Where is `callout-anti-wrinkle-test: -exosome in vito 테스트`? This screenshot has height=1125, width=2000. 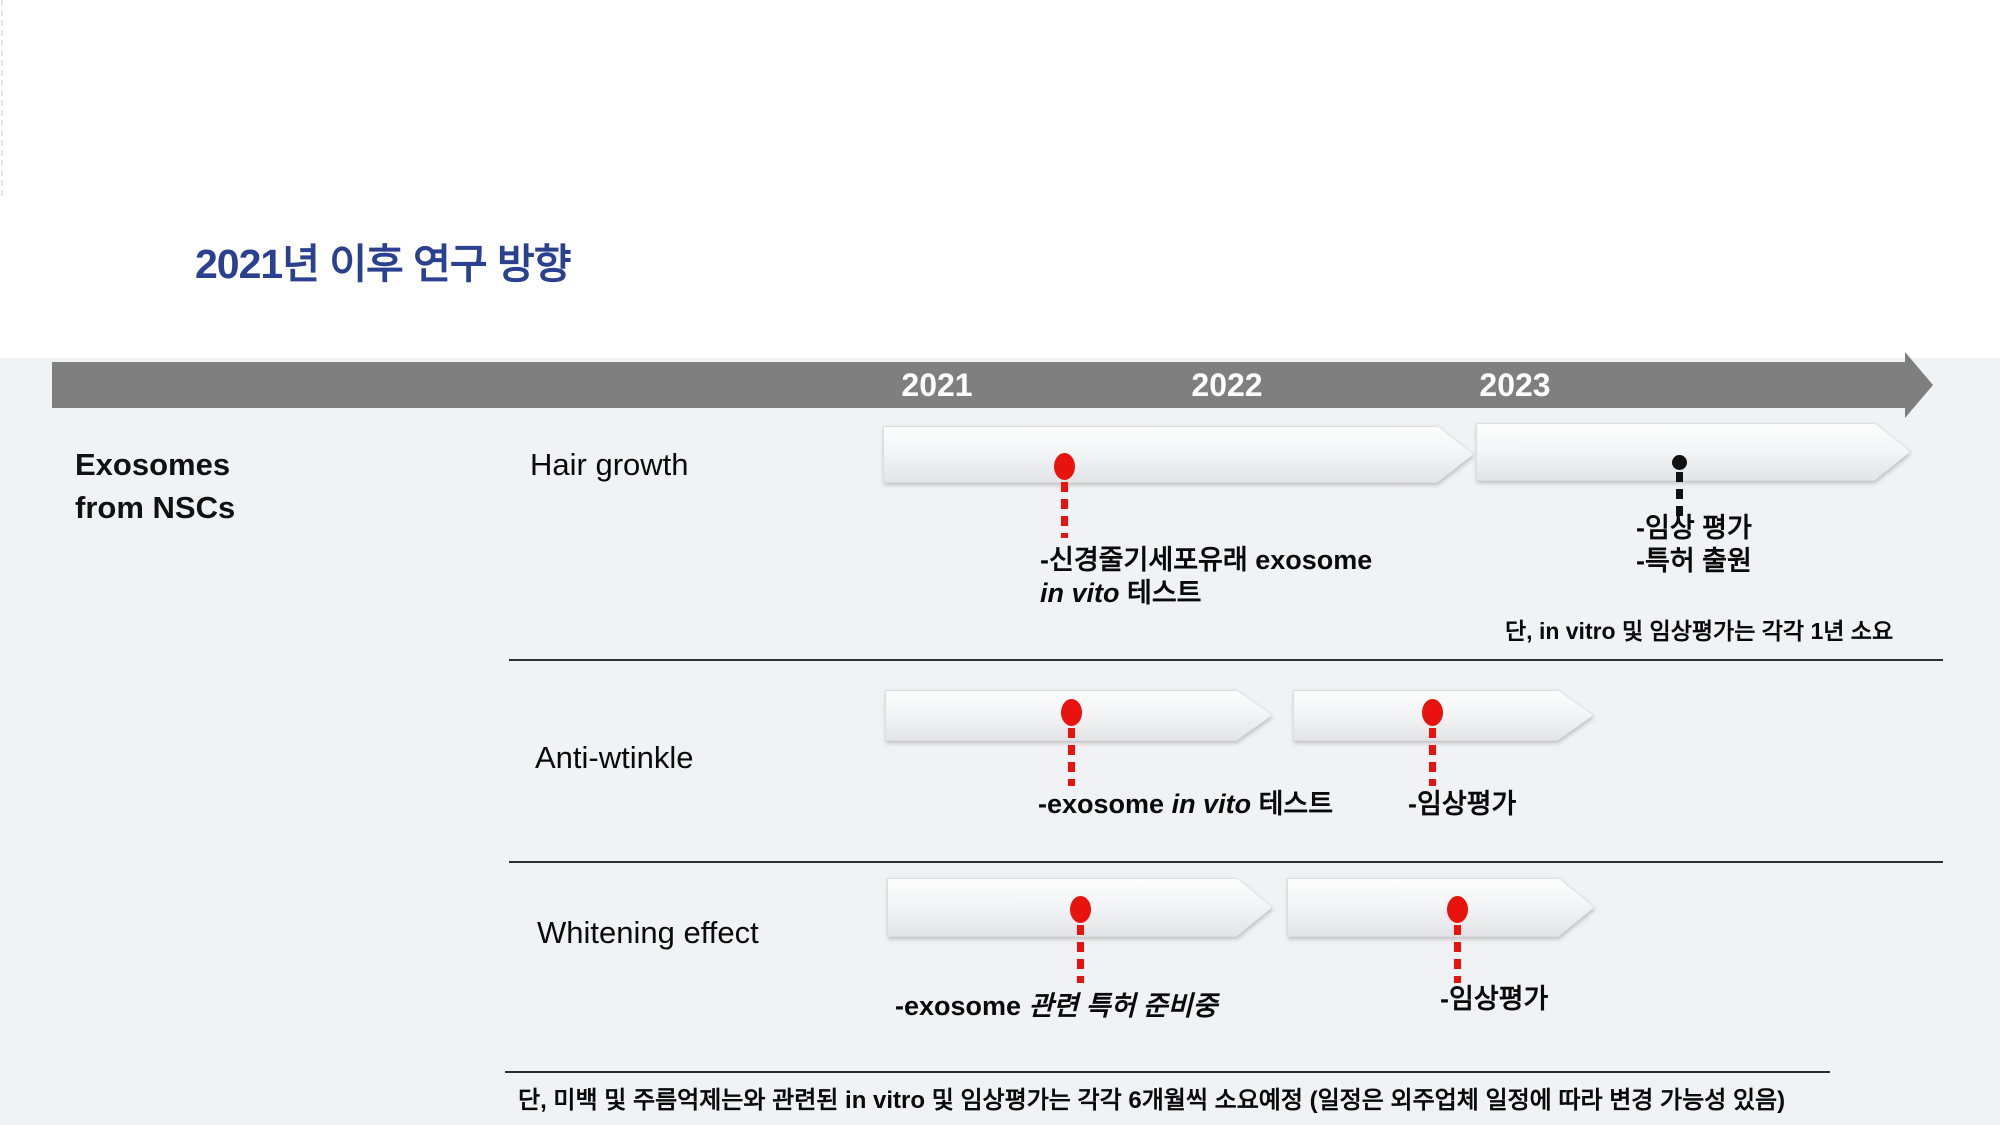
callout-anti-wrinkle-test: -exosome in vito 테스트 is located at coordinates (1185, 804).